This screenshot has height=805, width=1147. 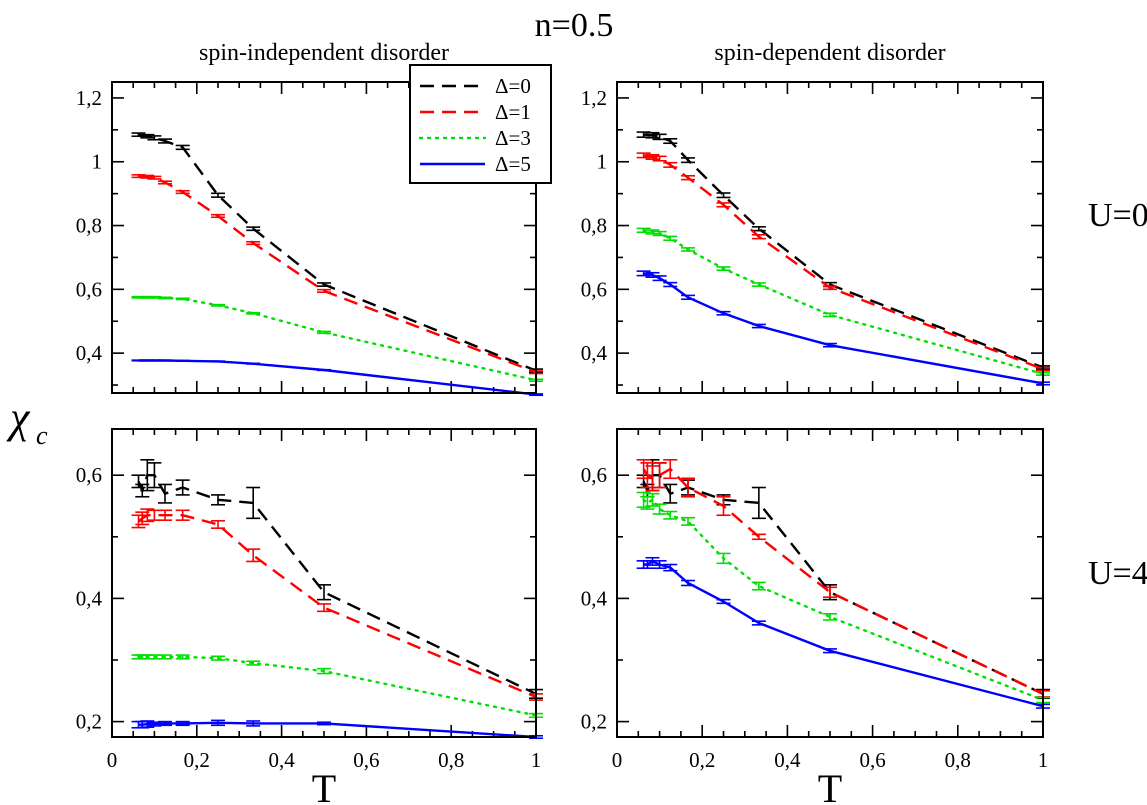 I want to click on x-tick-label: 0,4, so click(x=281, y=760).